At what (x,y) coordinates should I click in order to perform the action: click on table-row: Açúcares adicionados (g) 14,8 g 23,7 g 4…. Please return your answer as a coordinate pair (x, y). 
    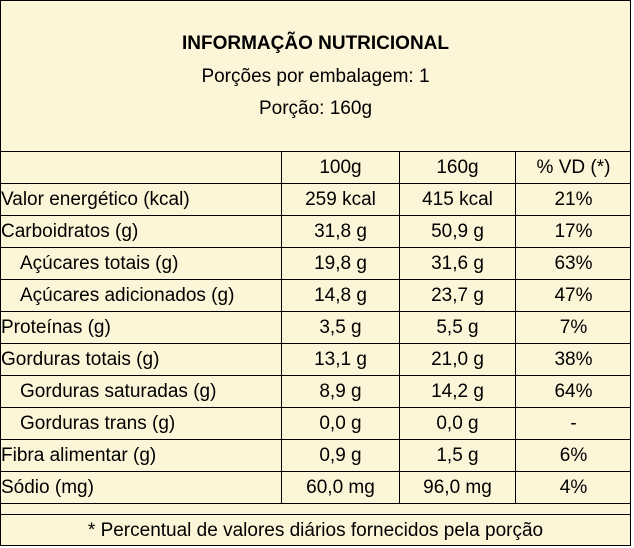
    Looking at the image, I should click on (315, 295).